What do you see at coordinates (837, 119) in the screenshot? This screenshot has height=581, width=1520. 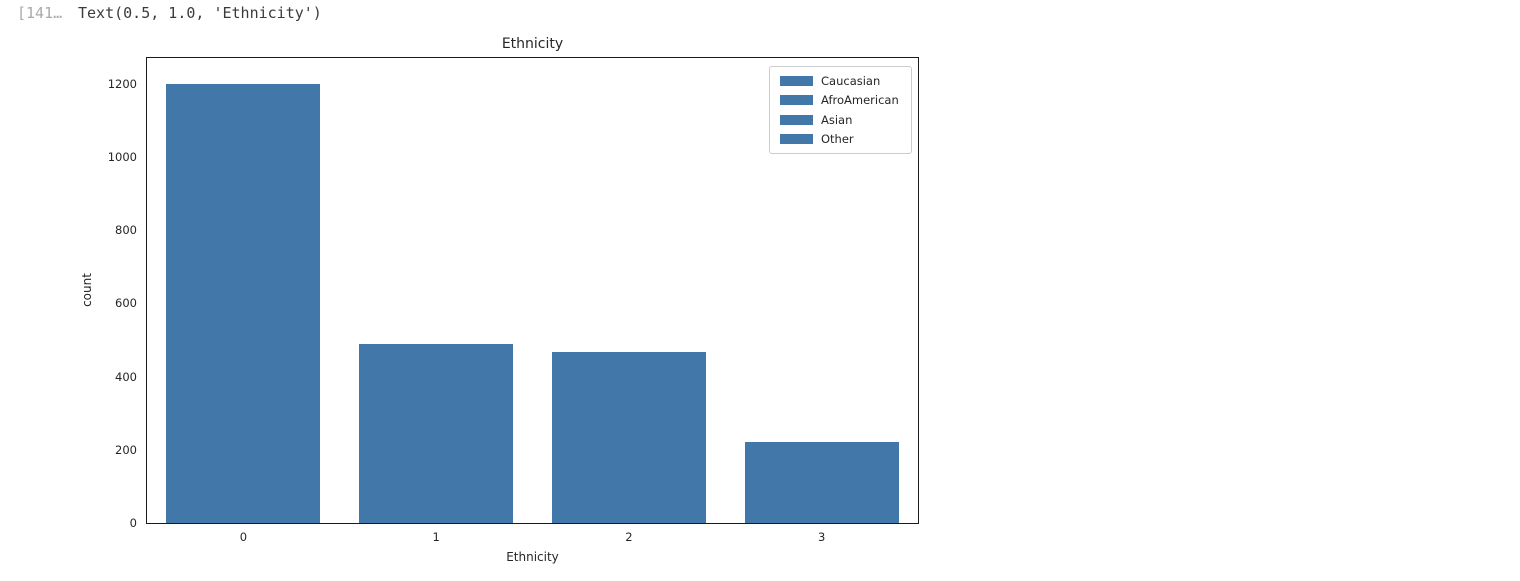 I see `legend-entry-label: Asian` at bounding box center [837, 119].